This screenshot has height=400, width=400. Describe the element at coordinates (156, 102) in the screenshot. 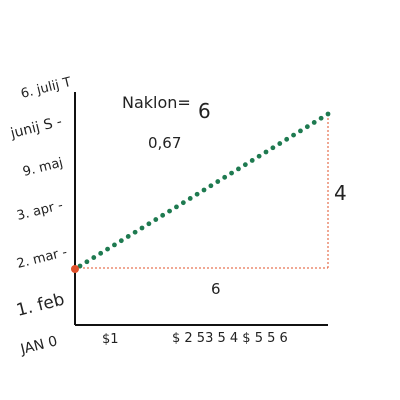

I see `title: Naklon=` at that location.